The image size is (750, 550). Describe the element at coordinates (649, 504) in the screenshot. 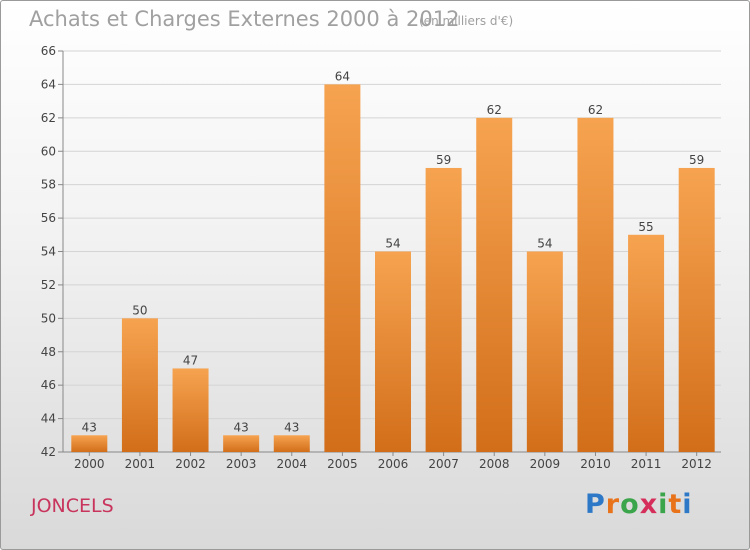

I see `logo-letter: x` at that location.